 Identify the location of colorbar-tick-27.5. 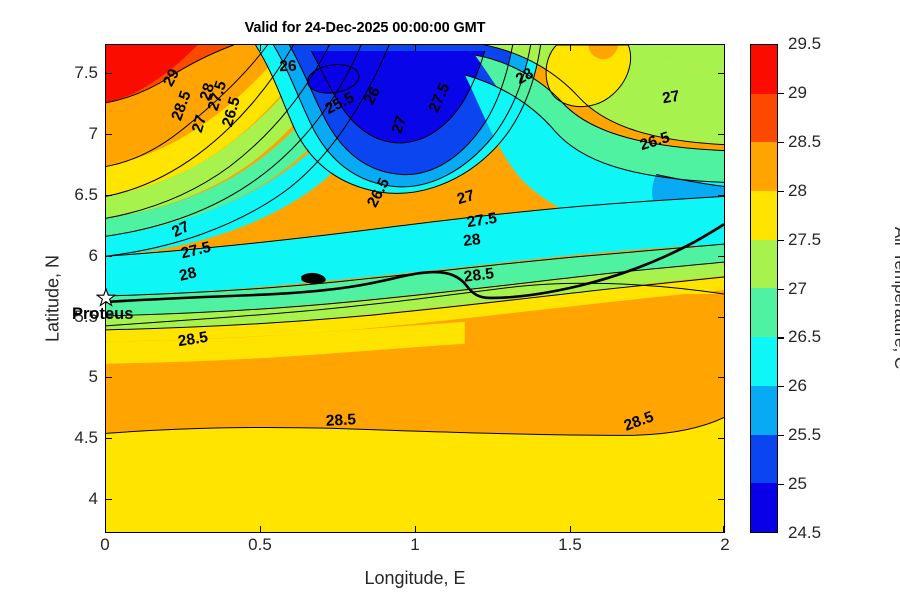
(781, 240).